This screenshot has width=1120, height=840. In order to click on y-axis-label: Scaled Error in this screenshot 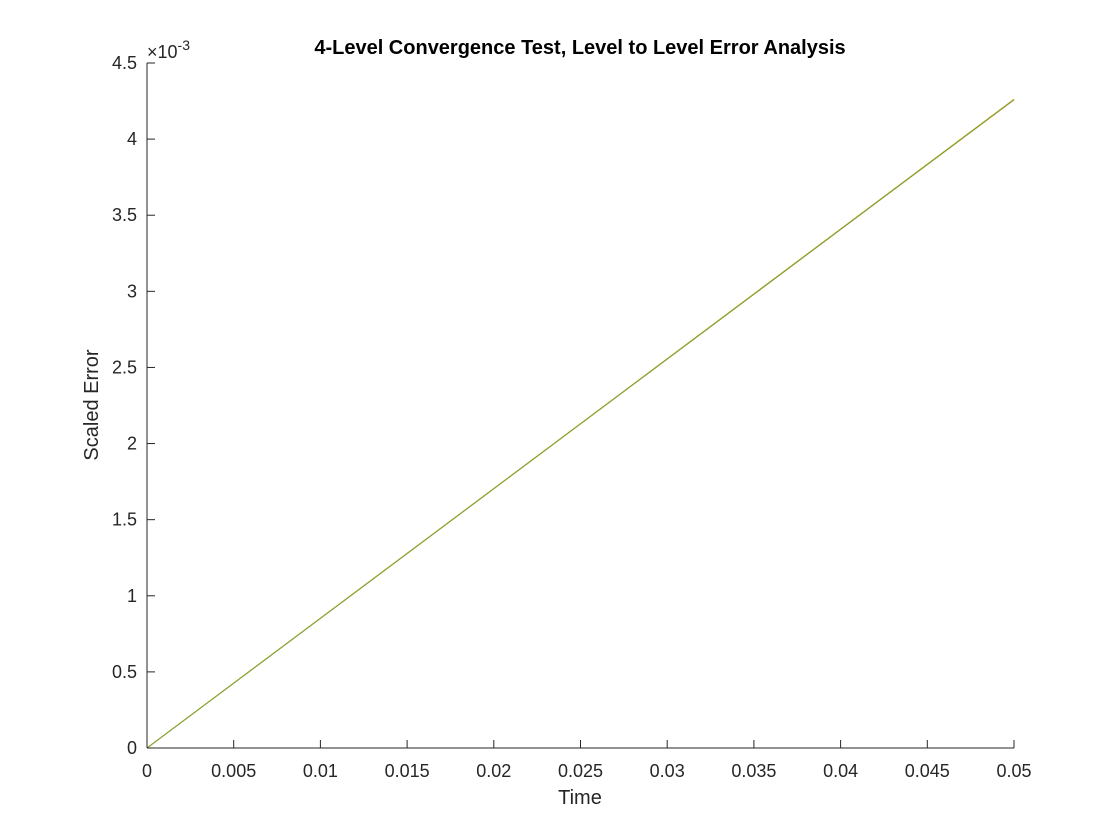, I will do `click(92, 404)`.